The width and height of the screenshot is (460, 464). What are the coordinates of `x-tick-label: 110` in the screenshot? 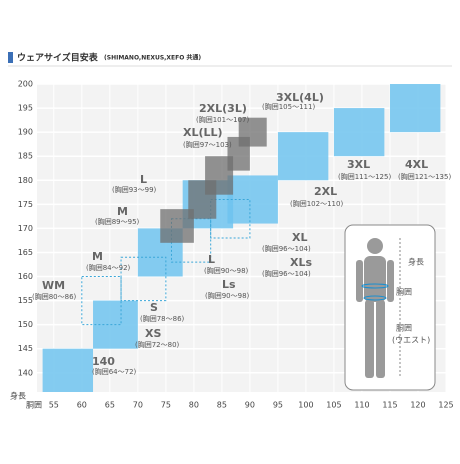 It's located at (361, 405).